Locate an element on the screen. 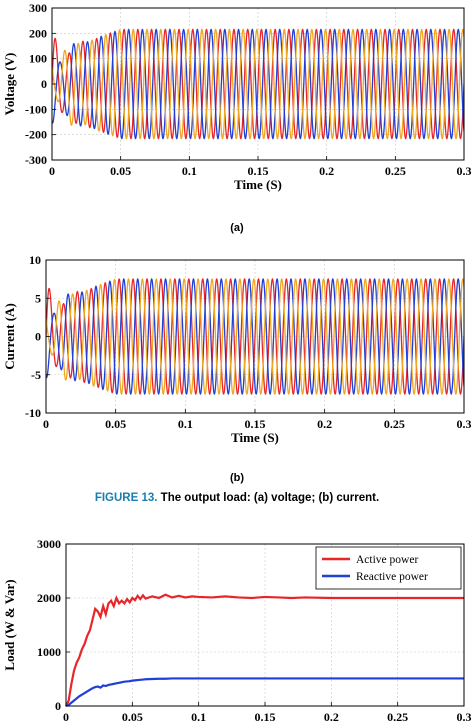  y-tick-label: 5 is located at coordinates (38, 298).